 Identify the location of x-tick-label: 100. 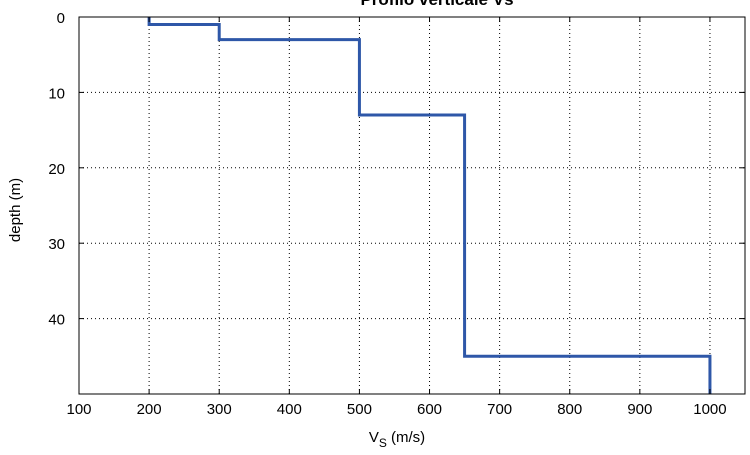
(78, 409).